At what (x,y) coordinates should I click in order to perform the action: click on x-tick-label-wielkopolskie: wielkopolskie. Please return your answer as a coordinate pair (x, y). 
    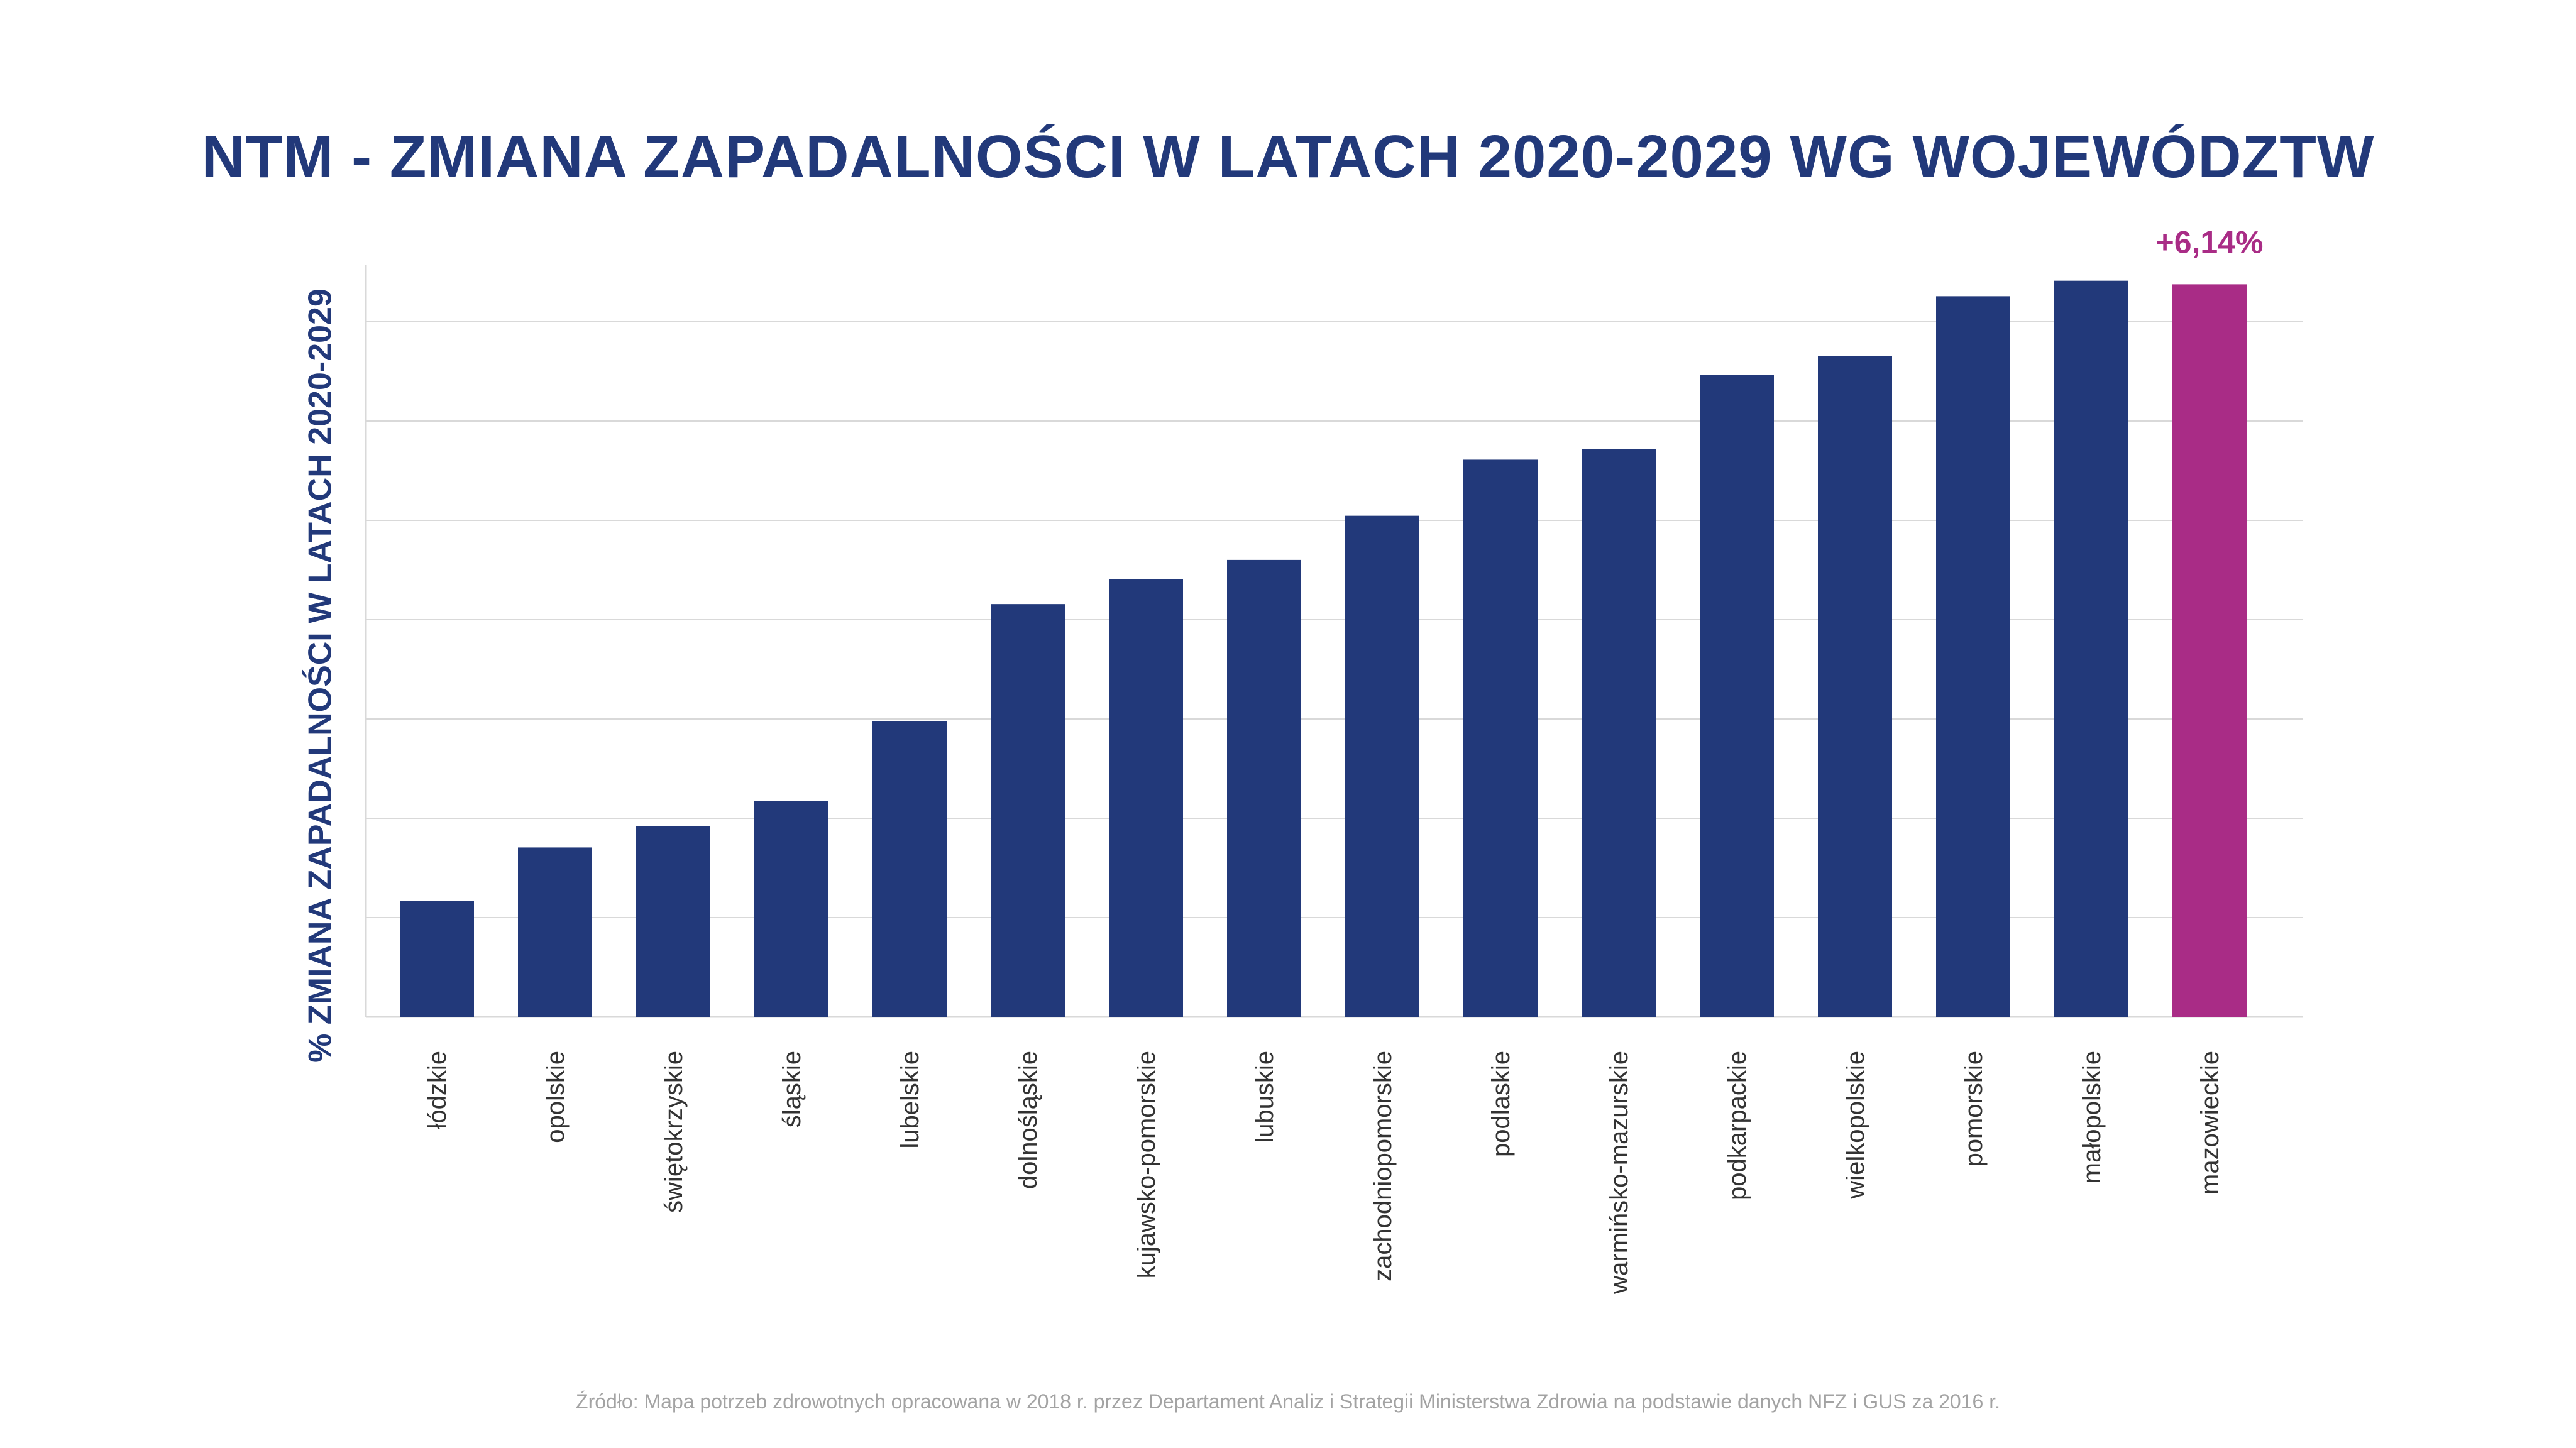
    Looking at the image, I should click on (1855, 1125).